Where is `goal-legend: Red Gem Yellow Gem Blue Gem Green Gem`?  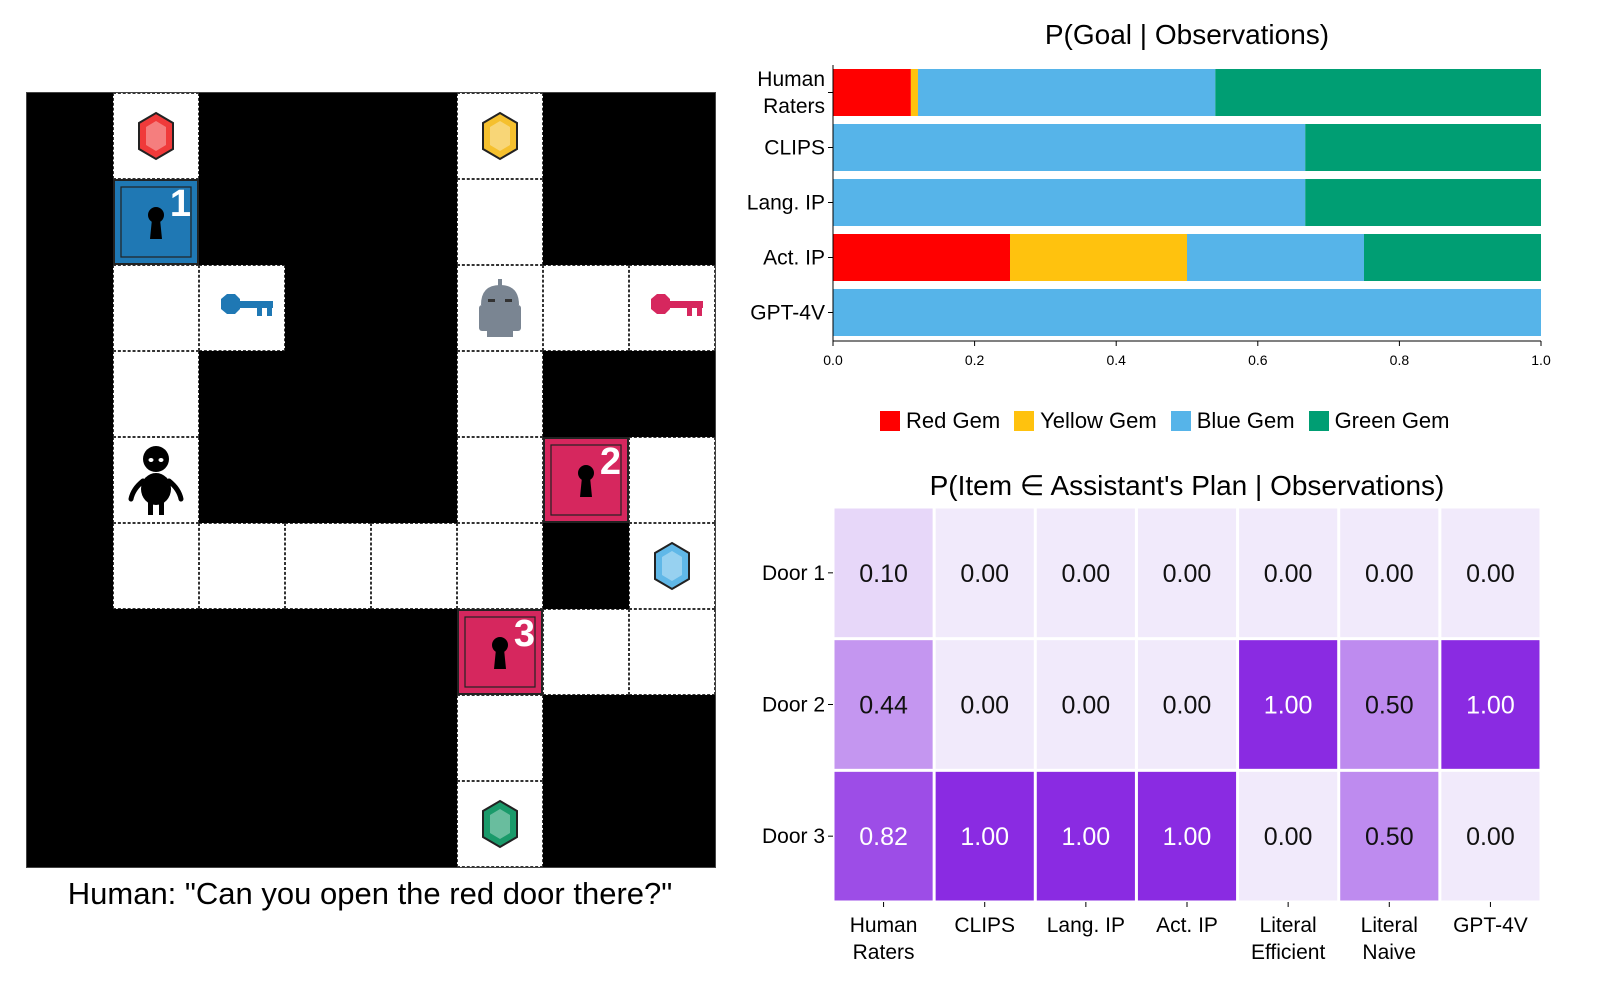
goal-legend: Red Gem Yellow Gem Blue Gem Green Gem is located at coordinates (1172, 421).